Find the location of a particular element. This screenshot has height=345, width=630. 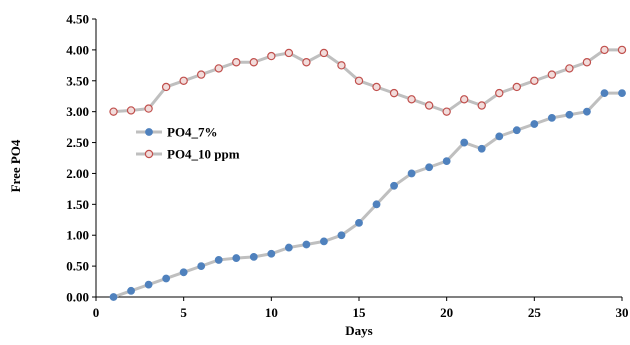

x-tick-label: 20 is located at coordinates (446, 312).